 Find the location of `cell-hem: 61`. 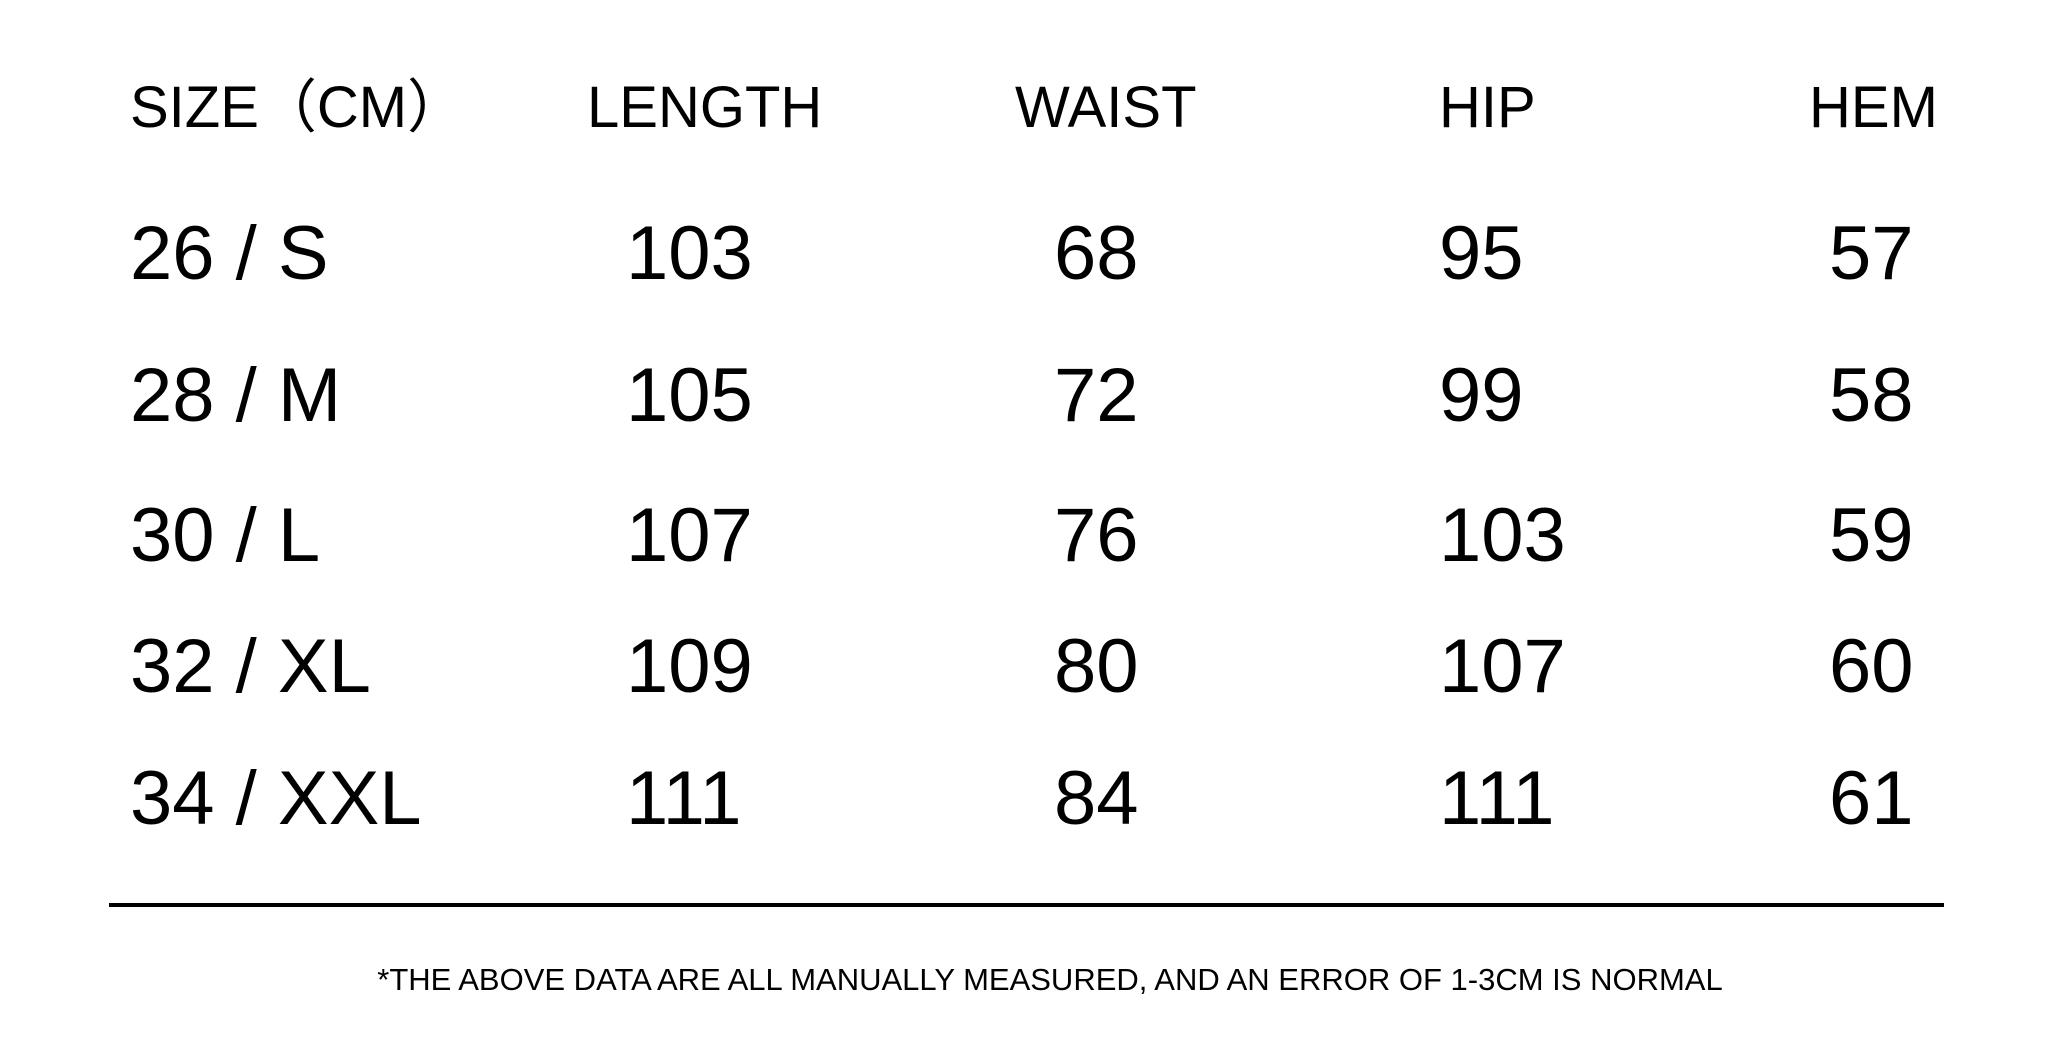

cell-hem: 61 is located at coordinates (1871, 798).